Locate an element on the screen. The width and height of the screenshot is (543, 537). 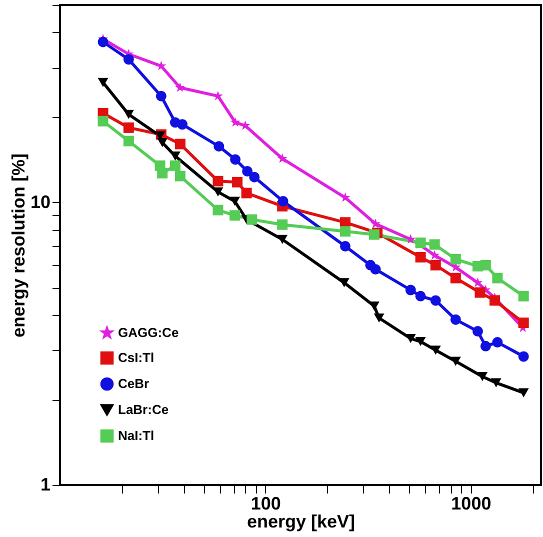
y-tick-label: 1 is located at coordinates (45, 484).